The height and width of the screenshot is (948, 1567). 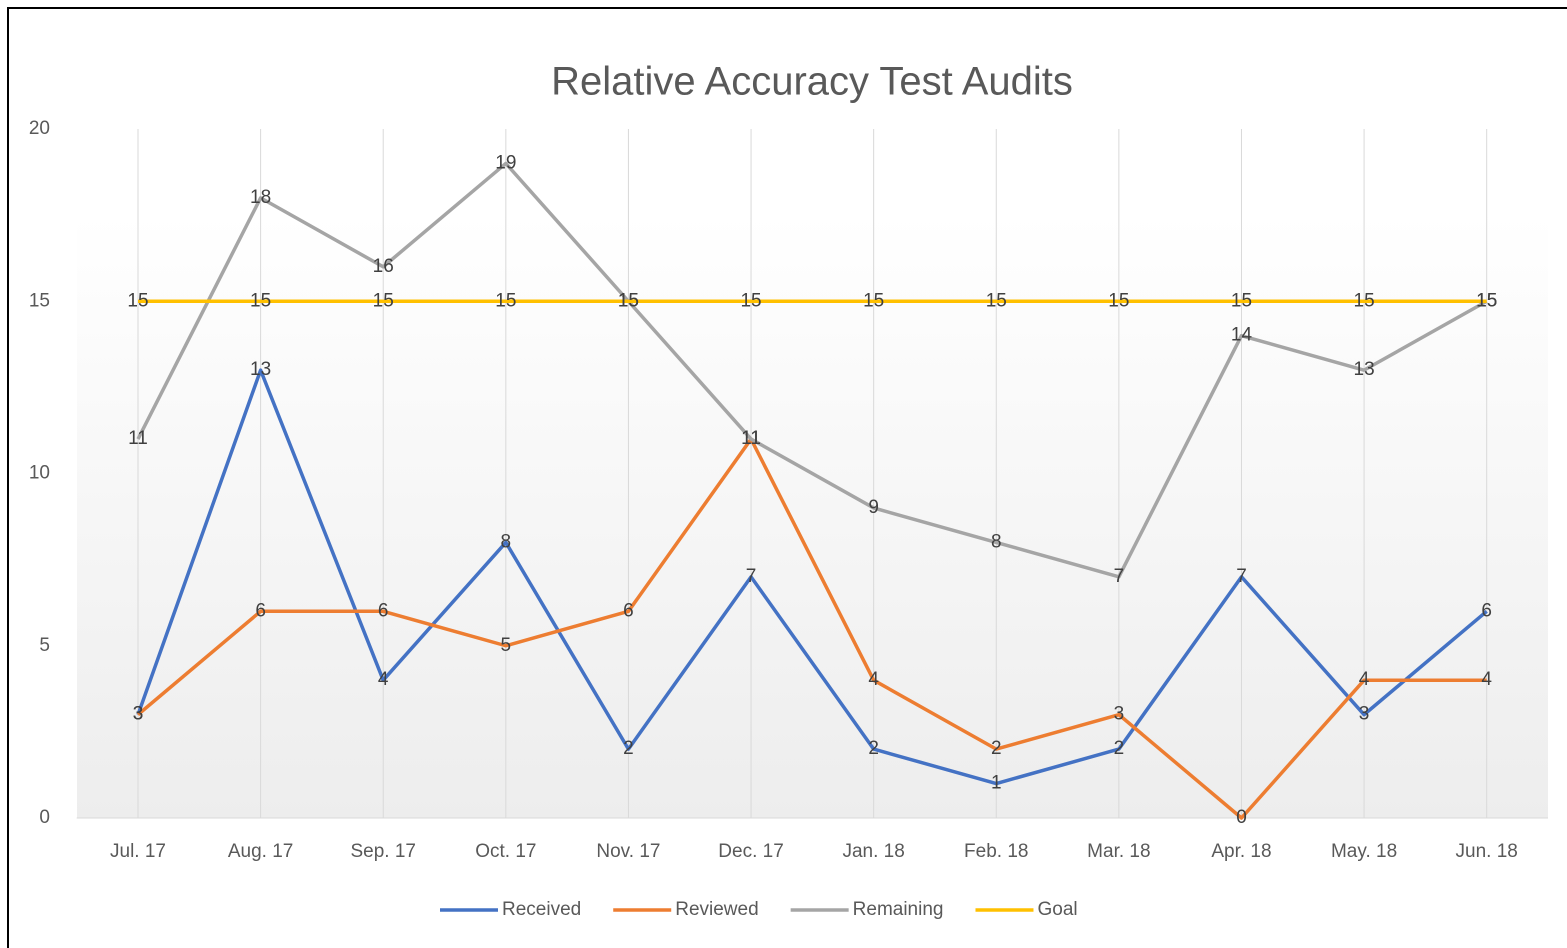 What do you see at coordinates (1241, 851) in the screenshot?
I see `x-tick-label: Apr. 18` at bounding box center [1241, 851].